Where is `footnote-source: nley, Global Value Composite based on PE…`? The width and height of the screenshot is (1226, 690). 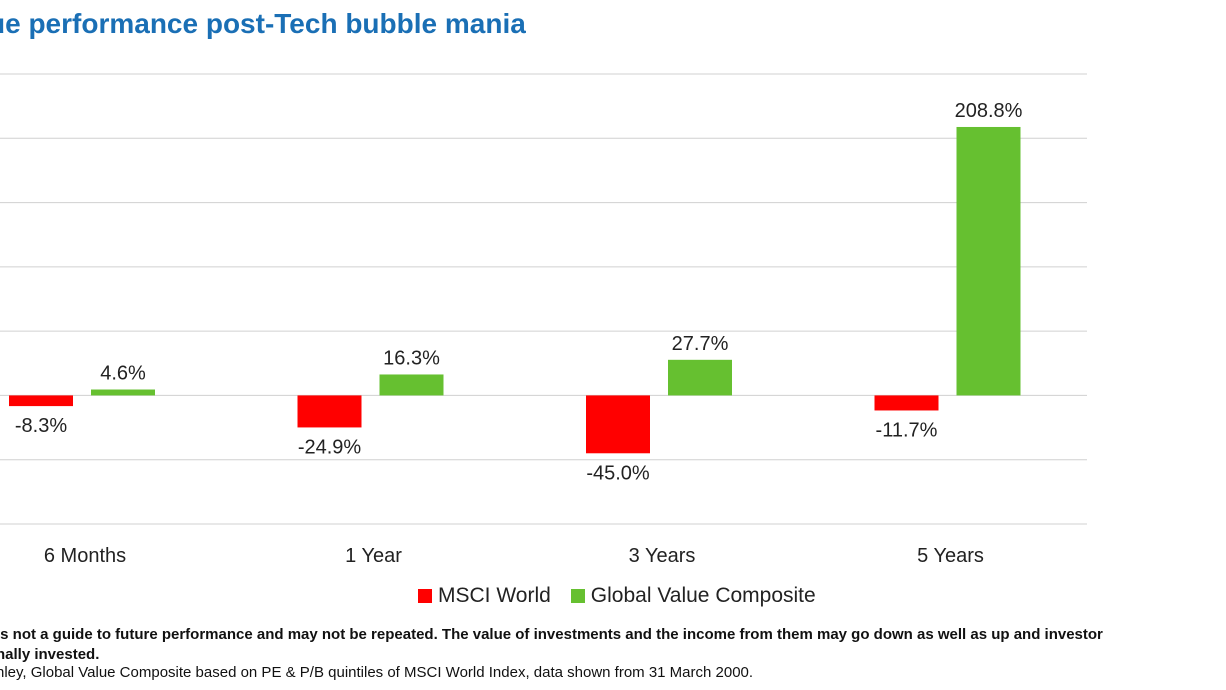
footnote-source: nley, Global Value Composite based on PE… is located at coordinates (377, 672).